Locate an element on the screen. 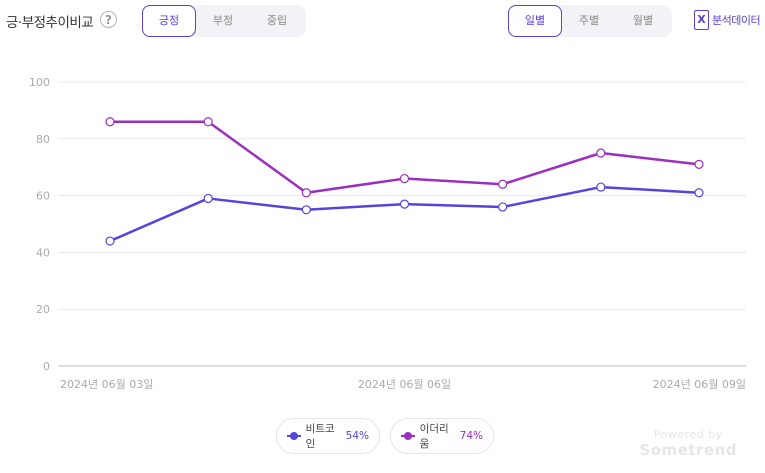 This screenshot has height=473, width=765. x-tick-label: 2024년 06월 06일 is located at coordinates (404, 384).